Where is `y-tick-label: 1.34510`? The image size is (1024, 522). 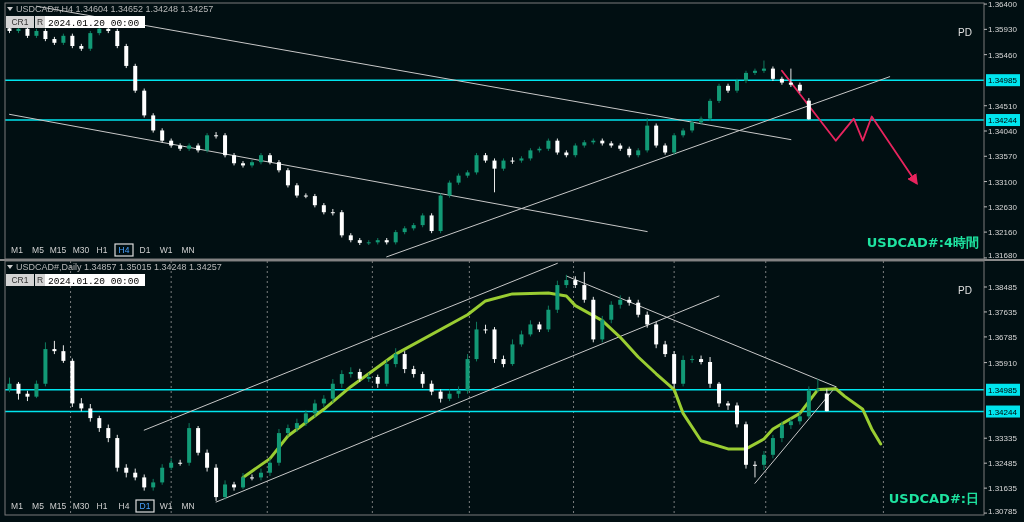 y-tick-label: 1.34510 is located at coordinates (1003, 106).